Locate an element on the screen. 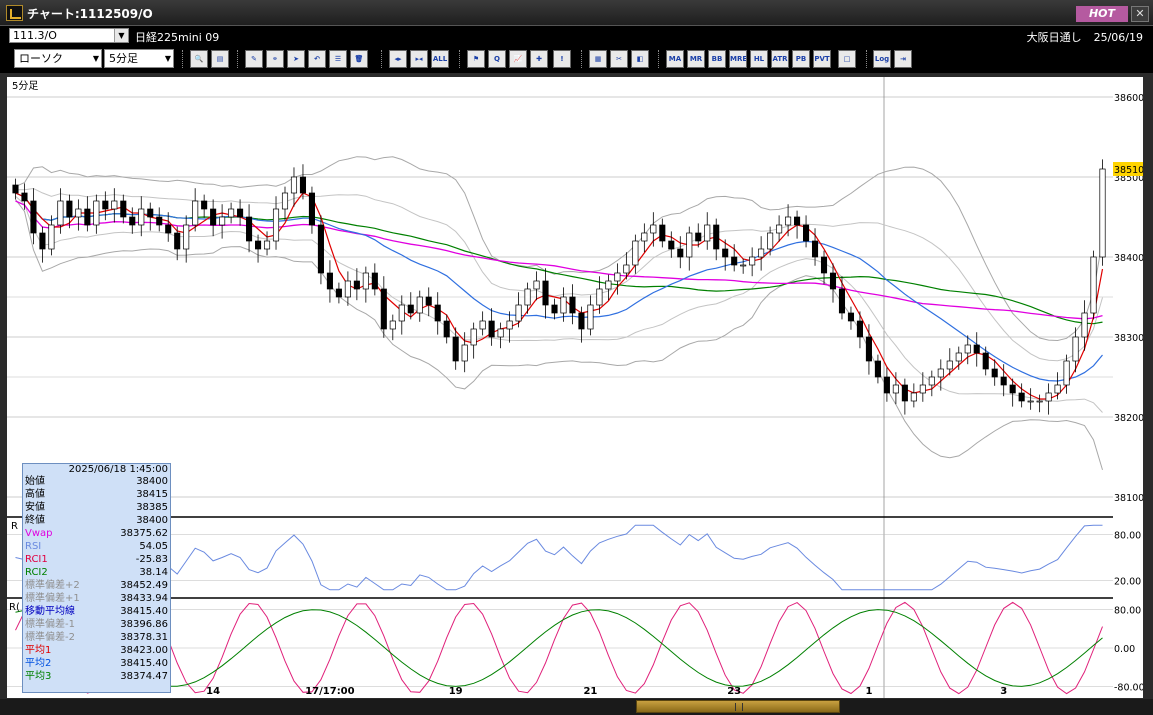 The width and height of the screenshot is (1153, 715). chart-type-select: ローソク ▼ is located at coordinates (58, 58).